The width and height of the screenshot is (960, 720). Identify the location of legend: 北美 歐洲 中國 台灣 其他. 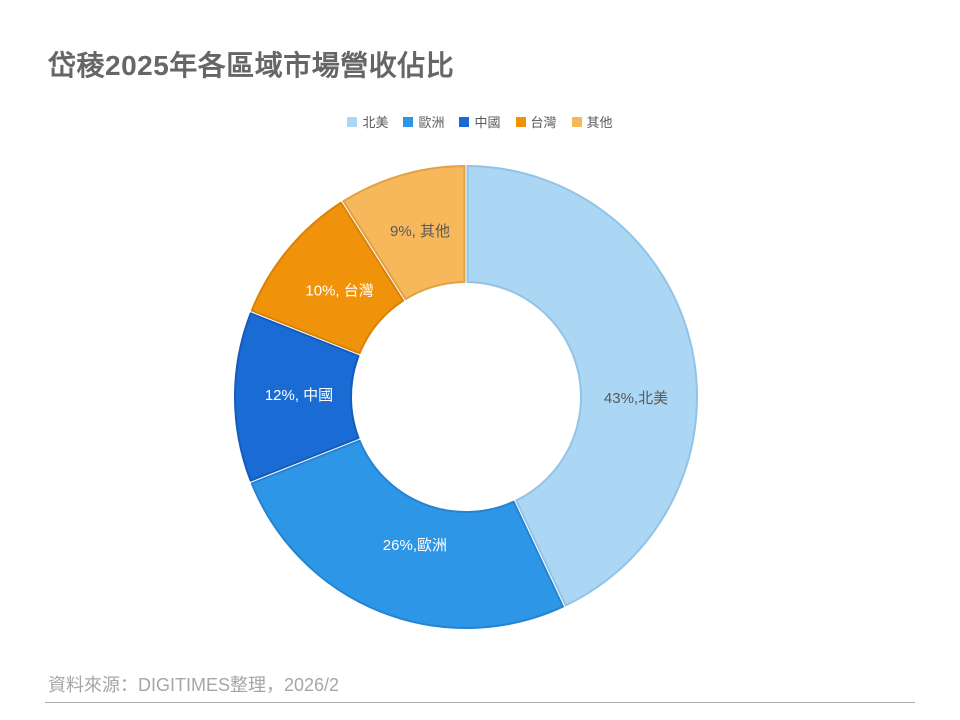
(480, 121).